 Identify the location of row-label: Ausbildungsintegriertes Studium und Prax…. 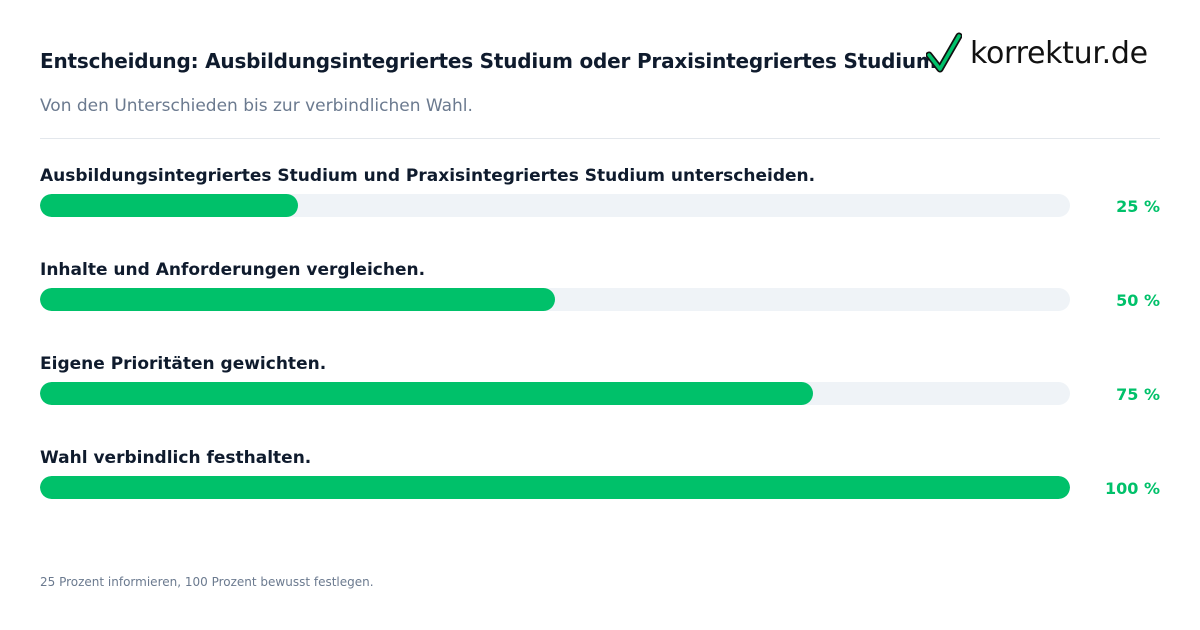
(428, 176).